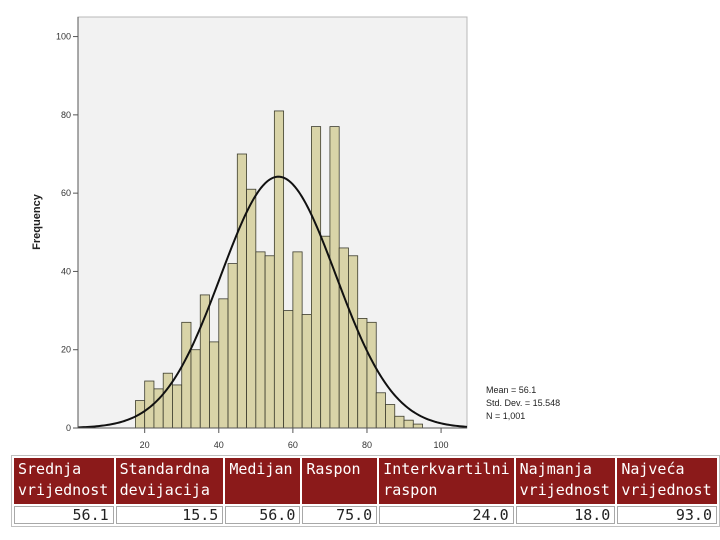  What do you see at coordinates (66, 271) in the screenshot?
I see `y-tick-label: 40` at bounding box center [66, 271].